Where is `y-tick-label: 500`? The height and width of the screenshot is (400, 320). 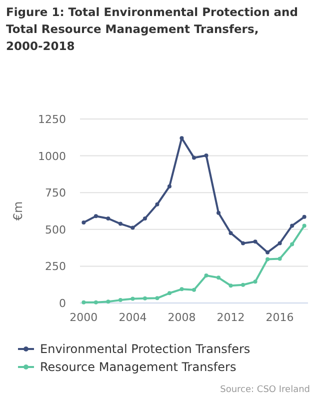
y-tick-label: 500 is located at coordinates (55, 229).